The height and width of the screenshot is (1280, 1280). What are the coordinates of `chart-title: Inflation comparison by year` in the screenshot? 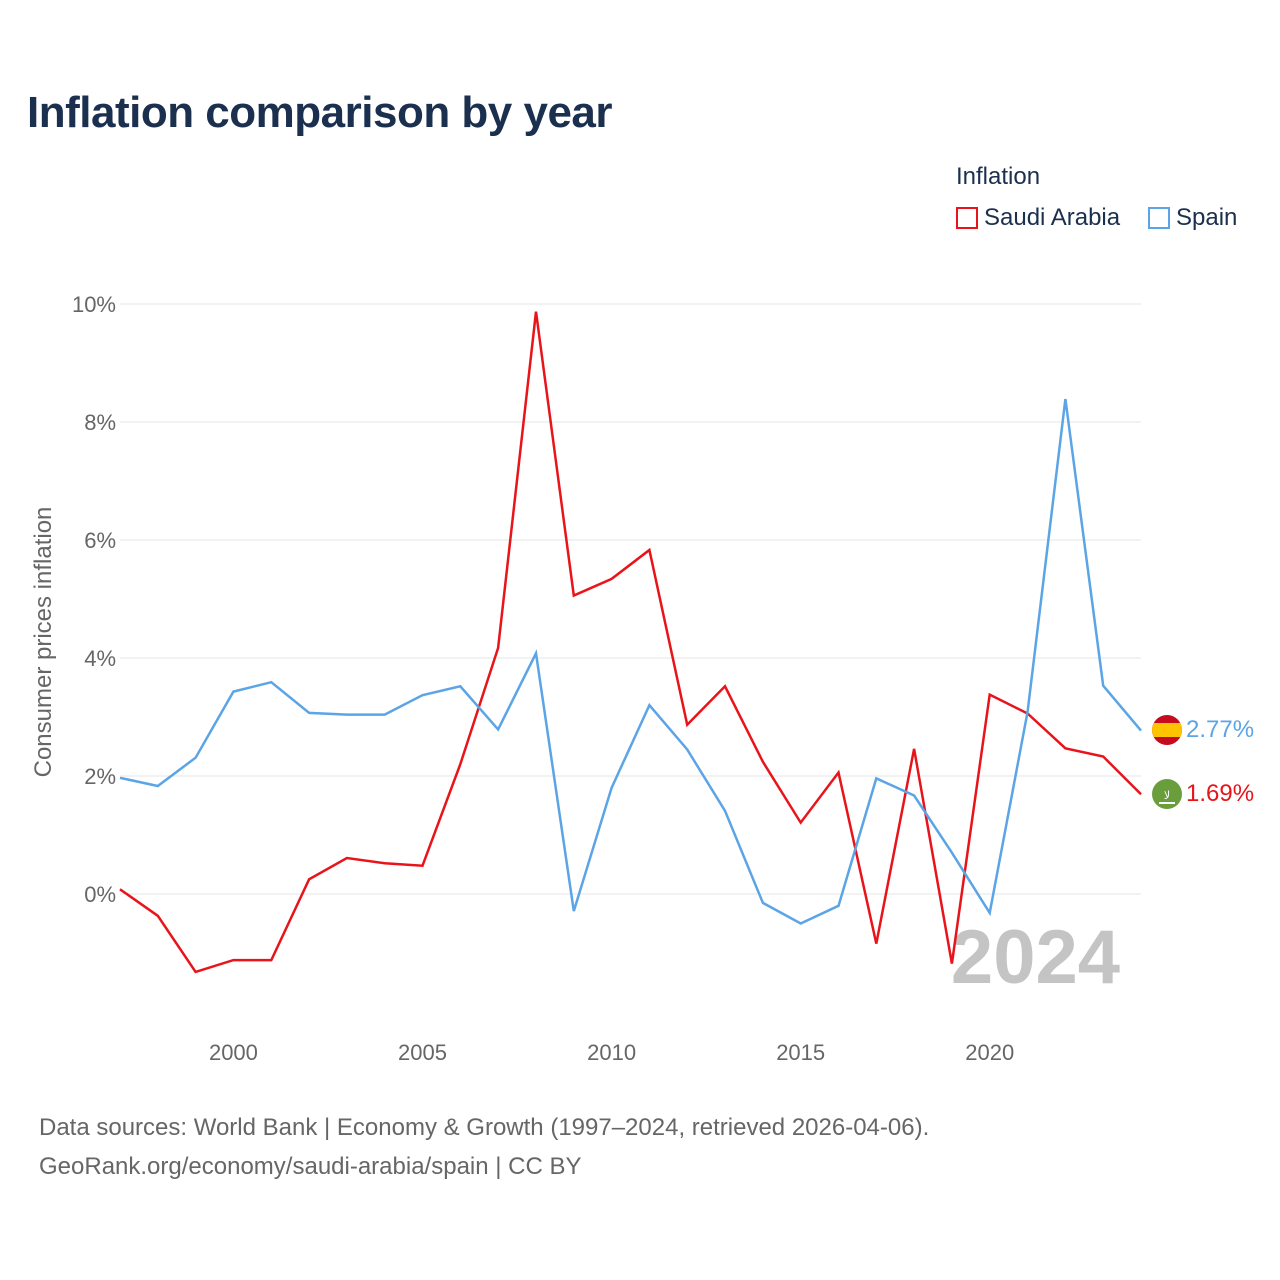 It's located at (320, 112).